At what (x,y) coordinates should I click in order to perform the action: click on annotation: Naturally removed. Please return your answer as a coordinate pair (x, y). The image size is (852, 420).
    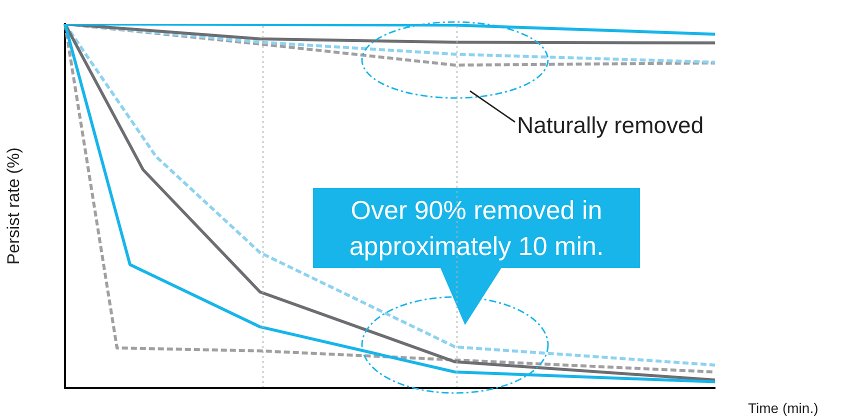
    Looking at the image, I should click on (610, 125).